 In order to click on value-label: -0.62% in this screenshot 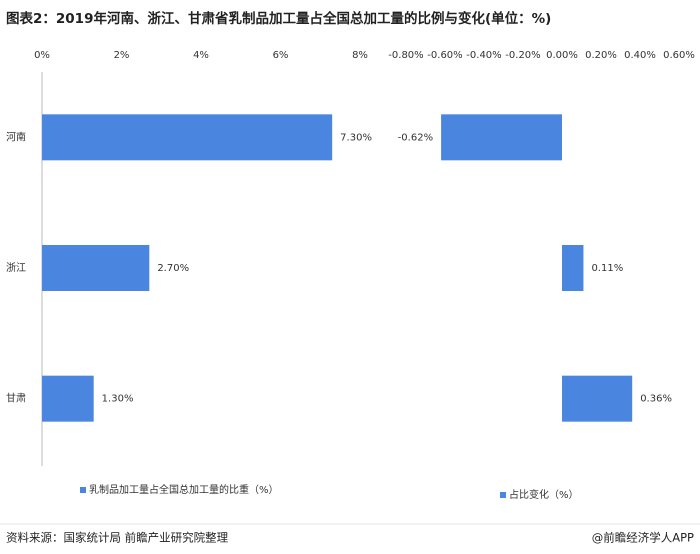, I will do `click(415, 137)`.